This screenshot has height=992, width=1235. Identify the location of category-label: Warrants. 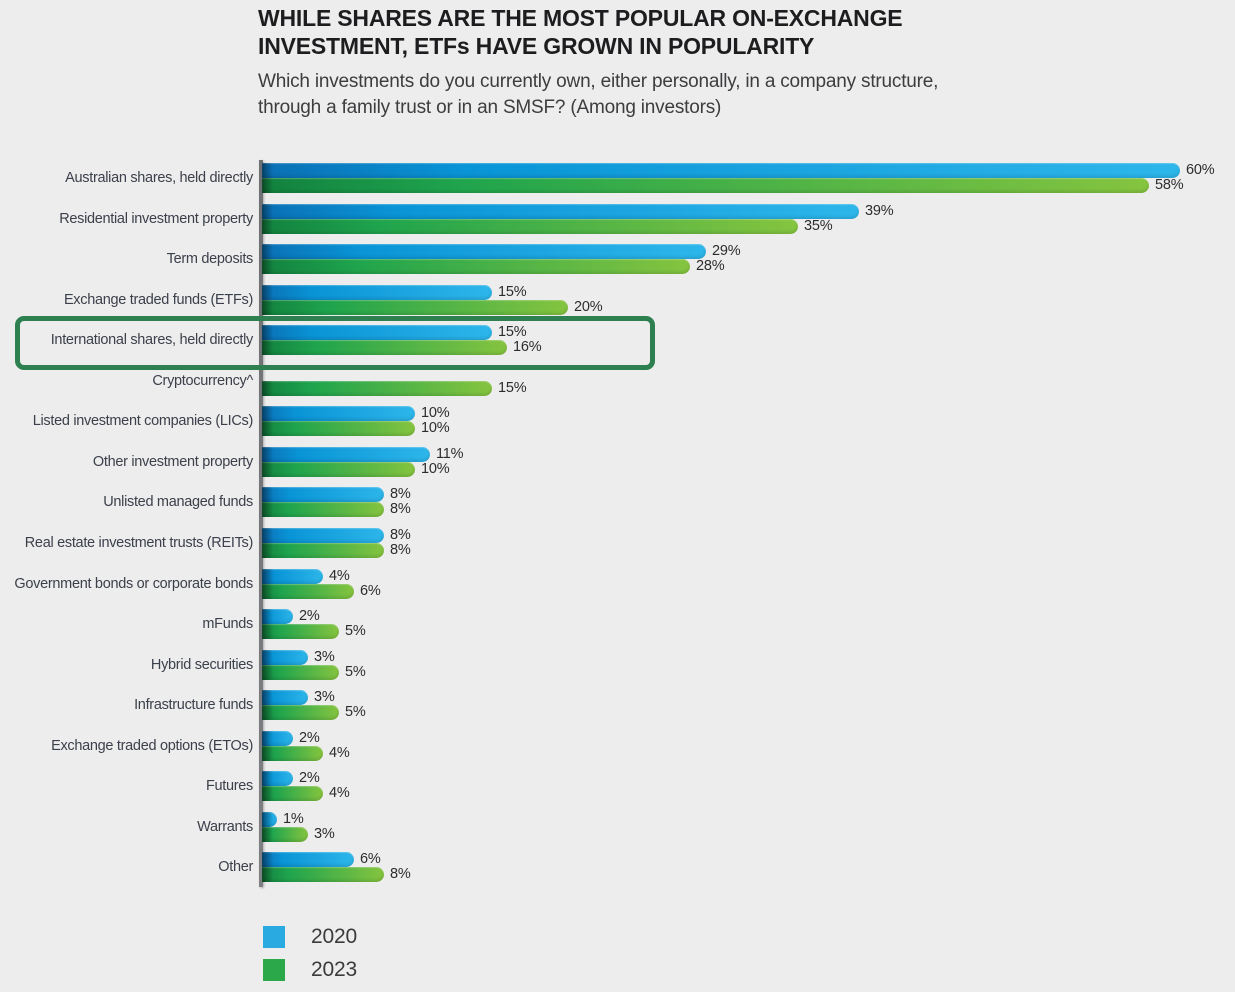
(225, 827).